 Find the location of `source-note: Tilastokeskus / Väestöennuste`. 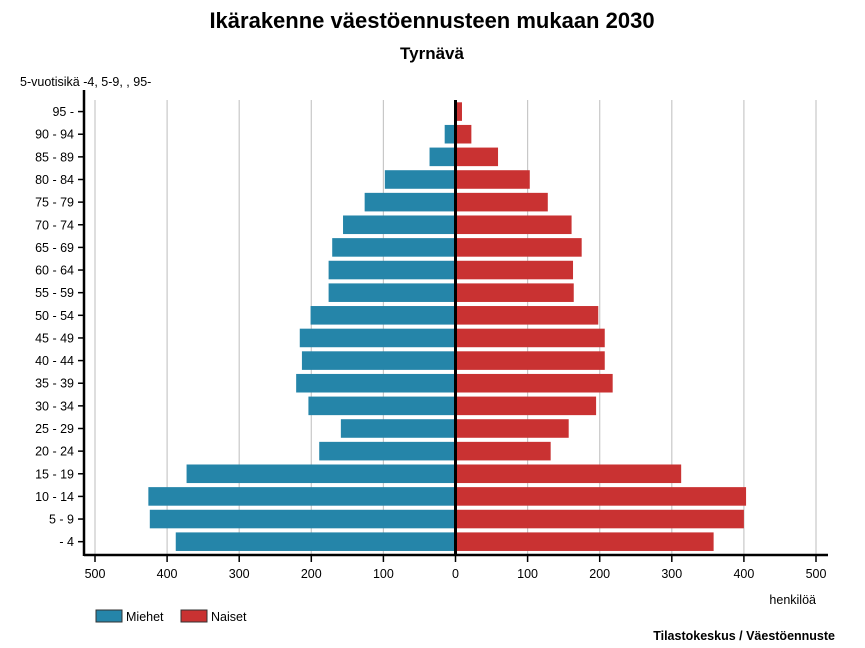

source-note: Tilastokeskus / Väestöennuste is located at coordinates (744, 636).